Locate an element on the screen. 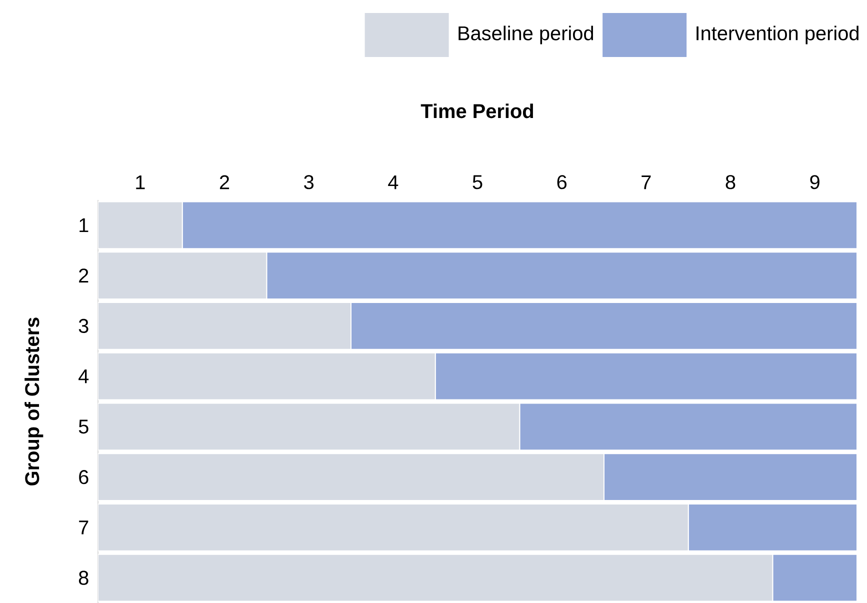 This screenshot has height=603, width=867. y-tick-label: 4 is located at coordinates (83, 376).